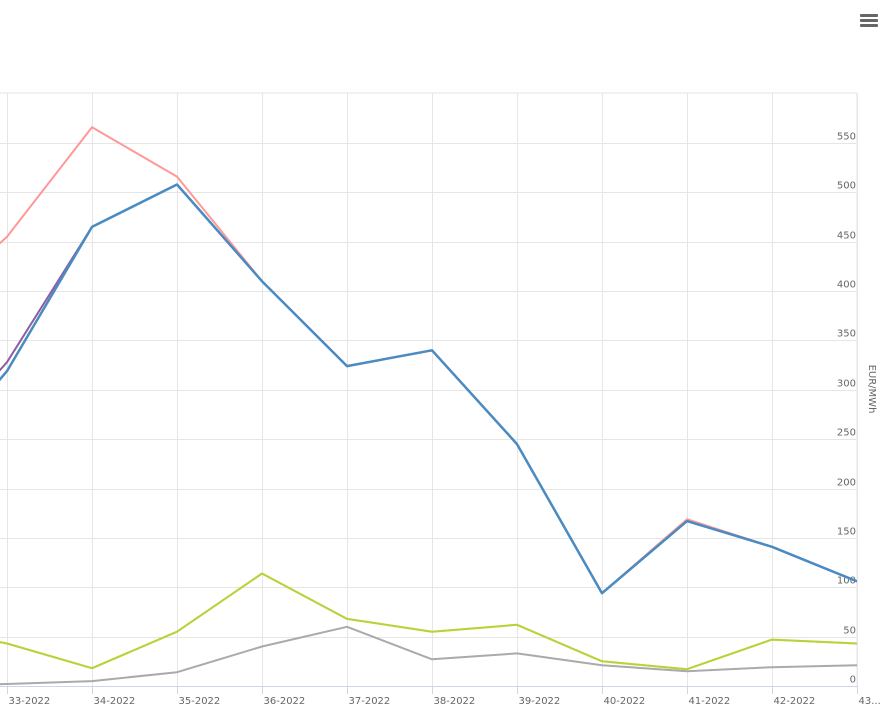 The height and width of the screenshot is (724, 890). Describe the element at coordinates (30, 701) in the screenshot. I see `x-tick-label: 33-2022` at that location.